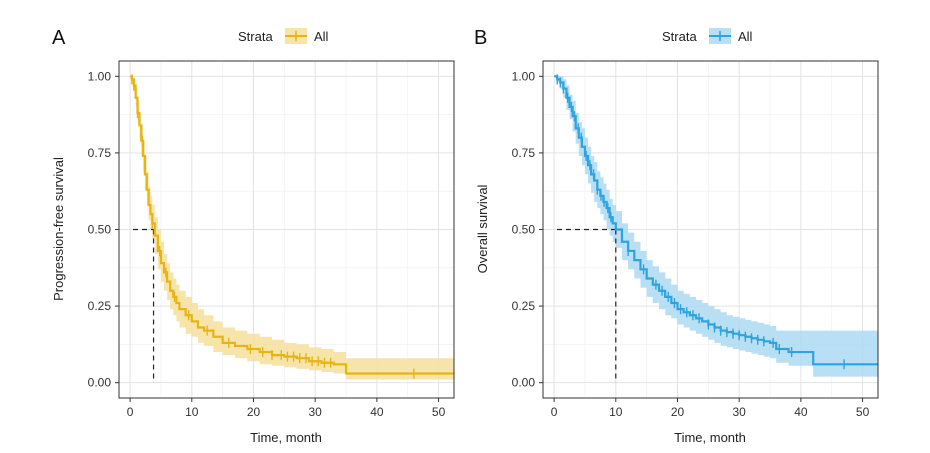  What do you see at coordinates (679, 36) in the screenshot?
I see `panel-b-legend-title: Strata` at bounding box center [679, 36].